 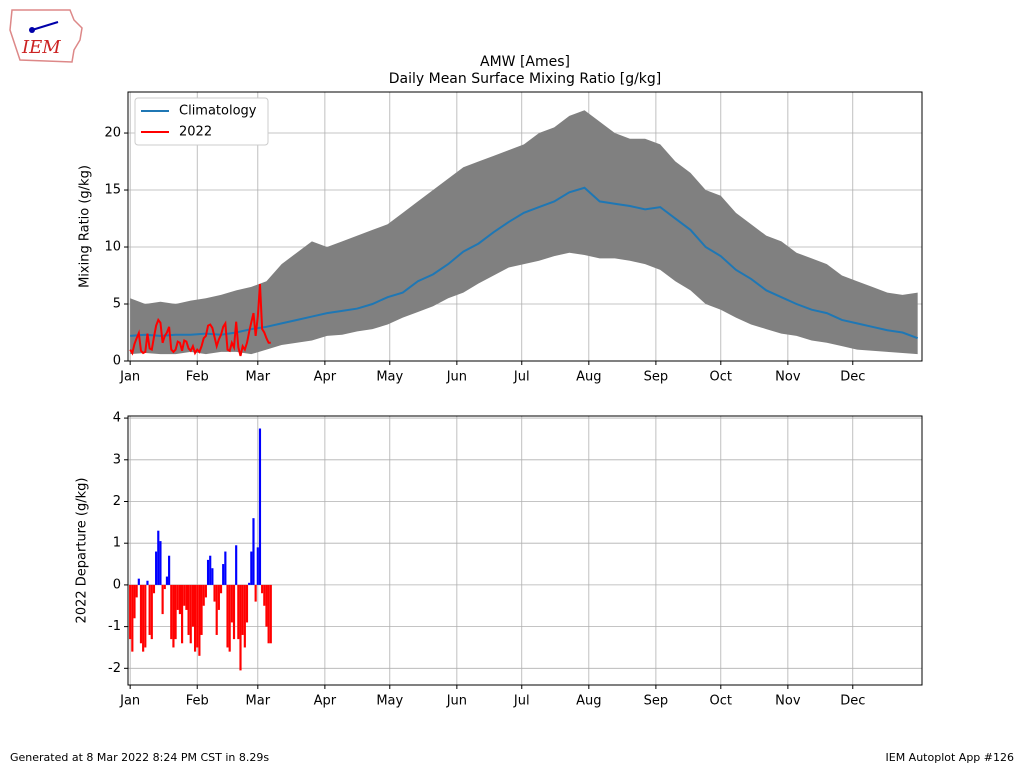 What do you see at coordinates (112, 133) in the screenshot?
I see `y-tick-label: 20` at bounding box center [112, 133].